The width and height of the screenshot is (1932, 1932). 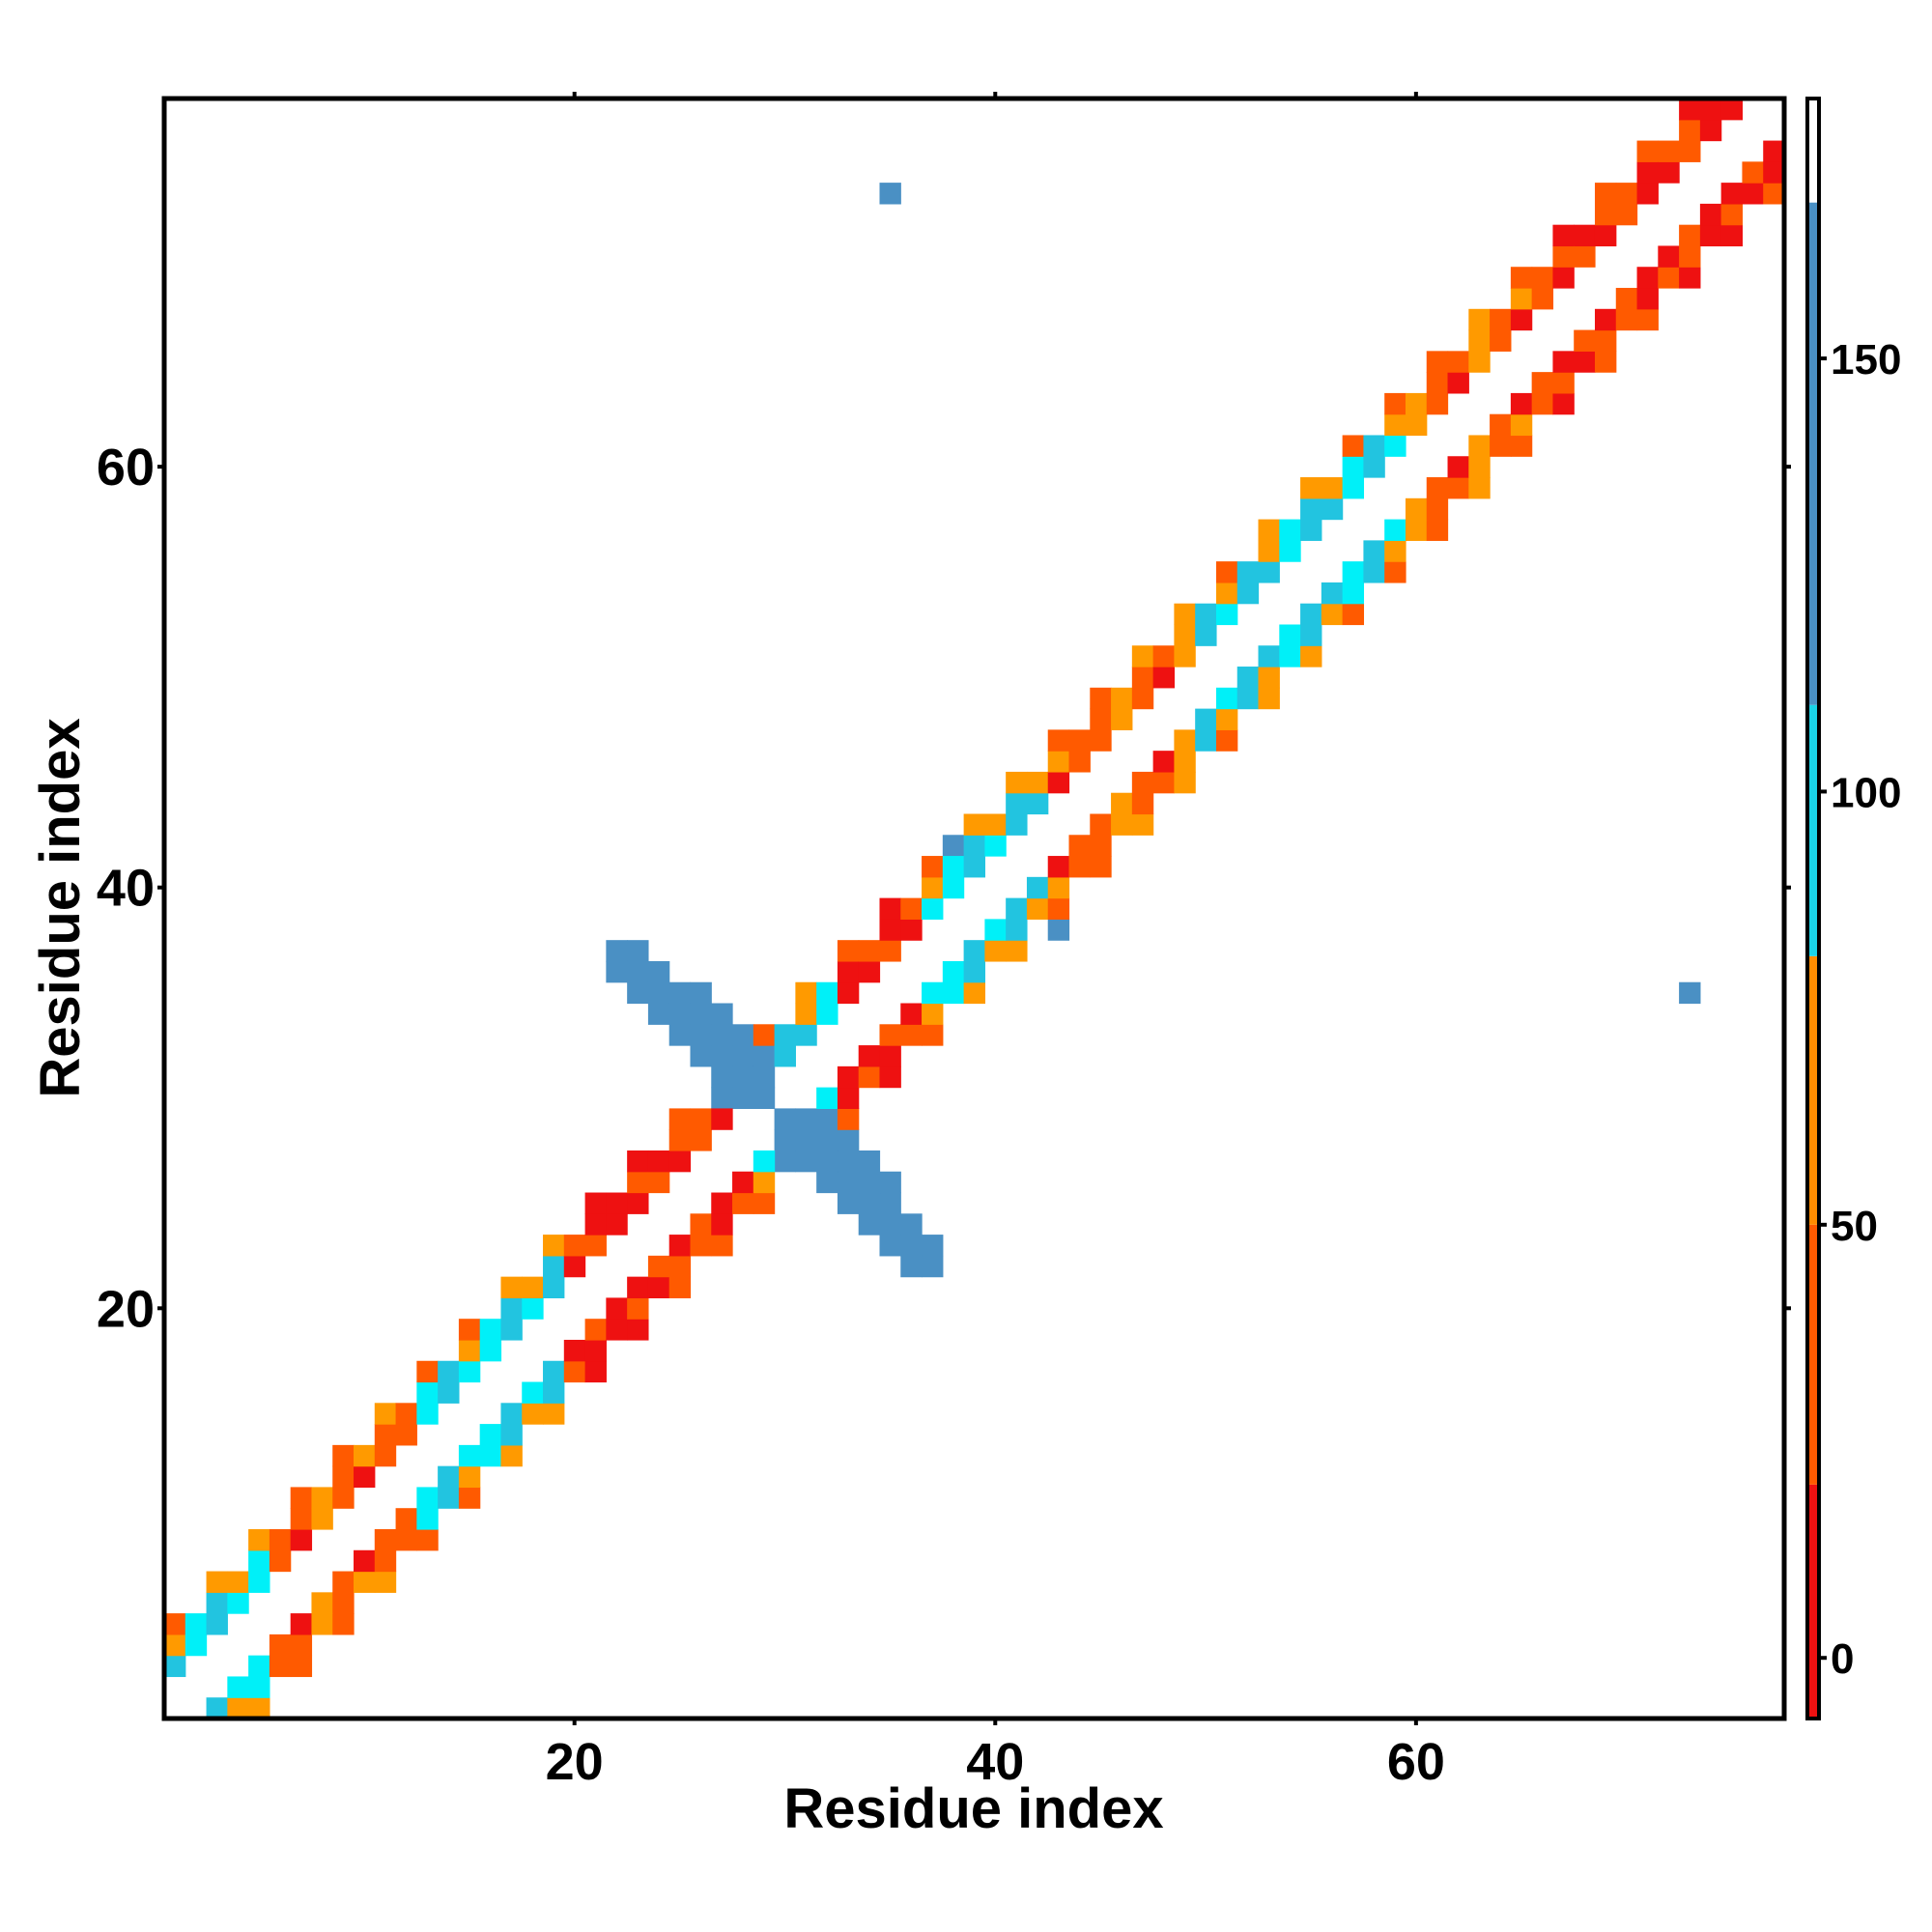 I want to click on y-tick-label: 20, so click(x=126, y=1309).